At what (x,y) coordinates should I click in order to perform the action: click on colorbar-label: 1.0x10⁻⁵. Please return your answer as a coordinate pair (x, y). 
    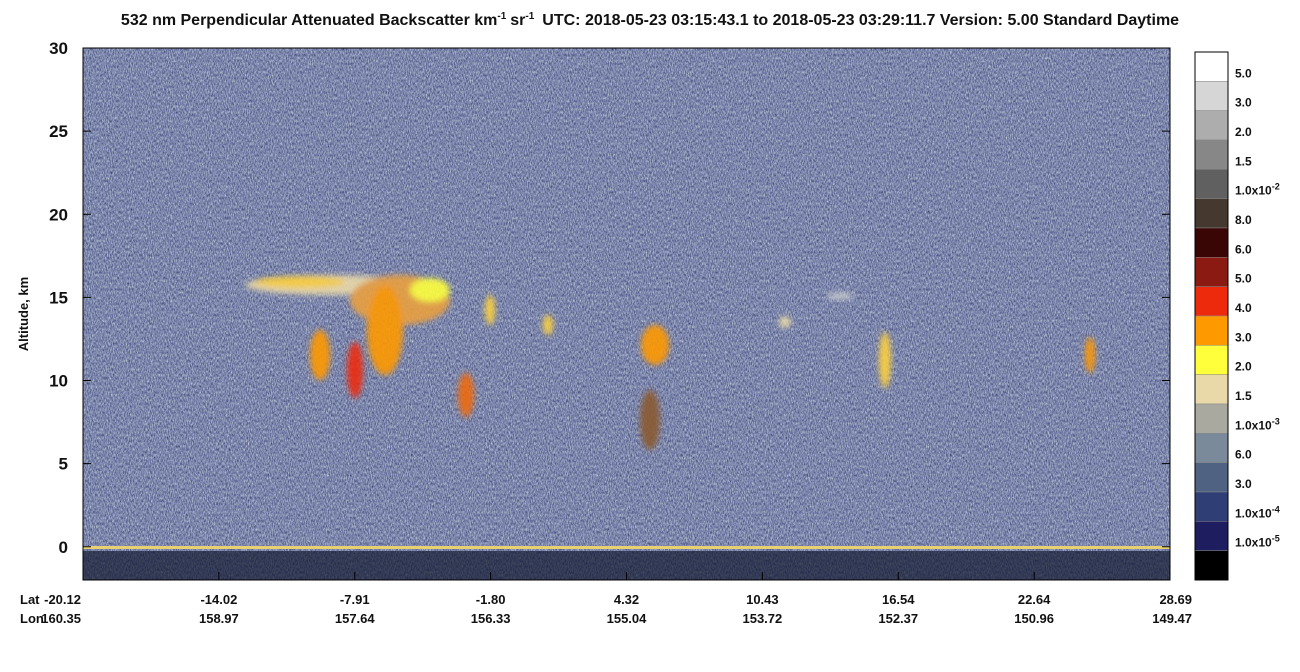
    Looking at the image, I should click on (1257, 542).